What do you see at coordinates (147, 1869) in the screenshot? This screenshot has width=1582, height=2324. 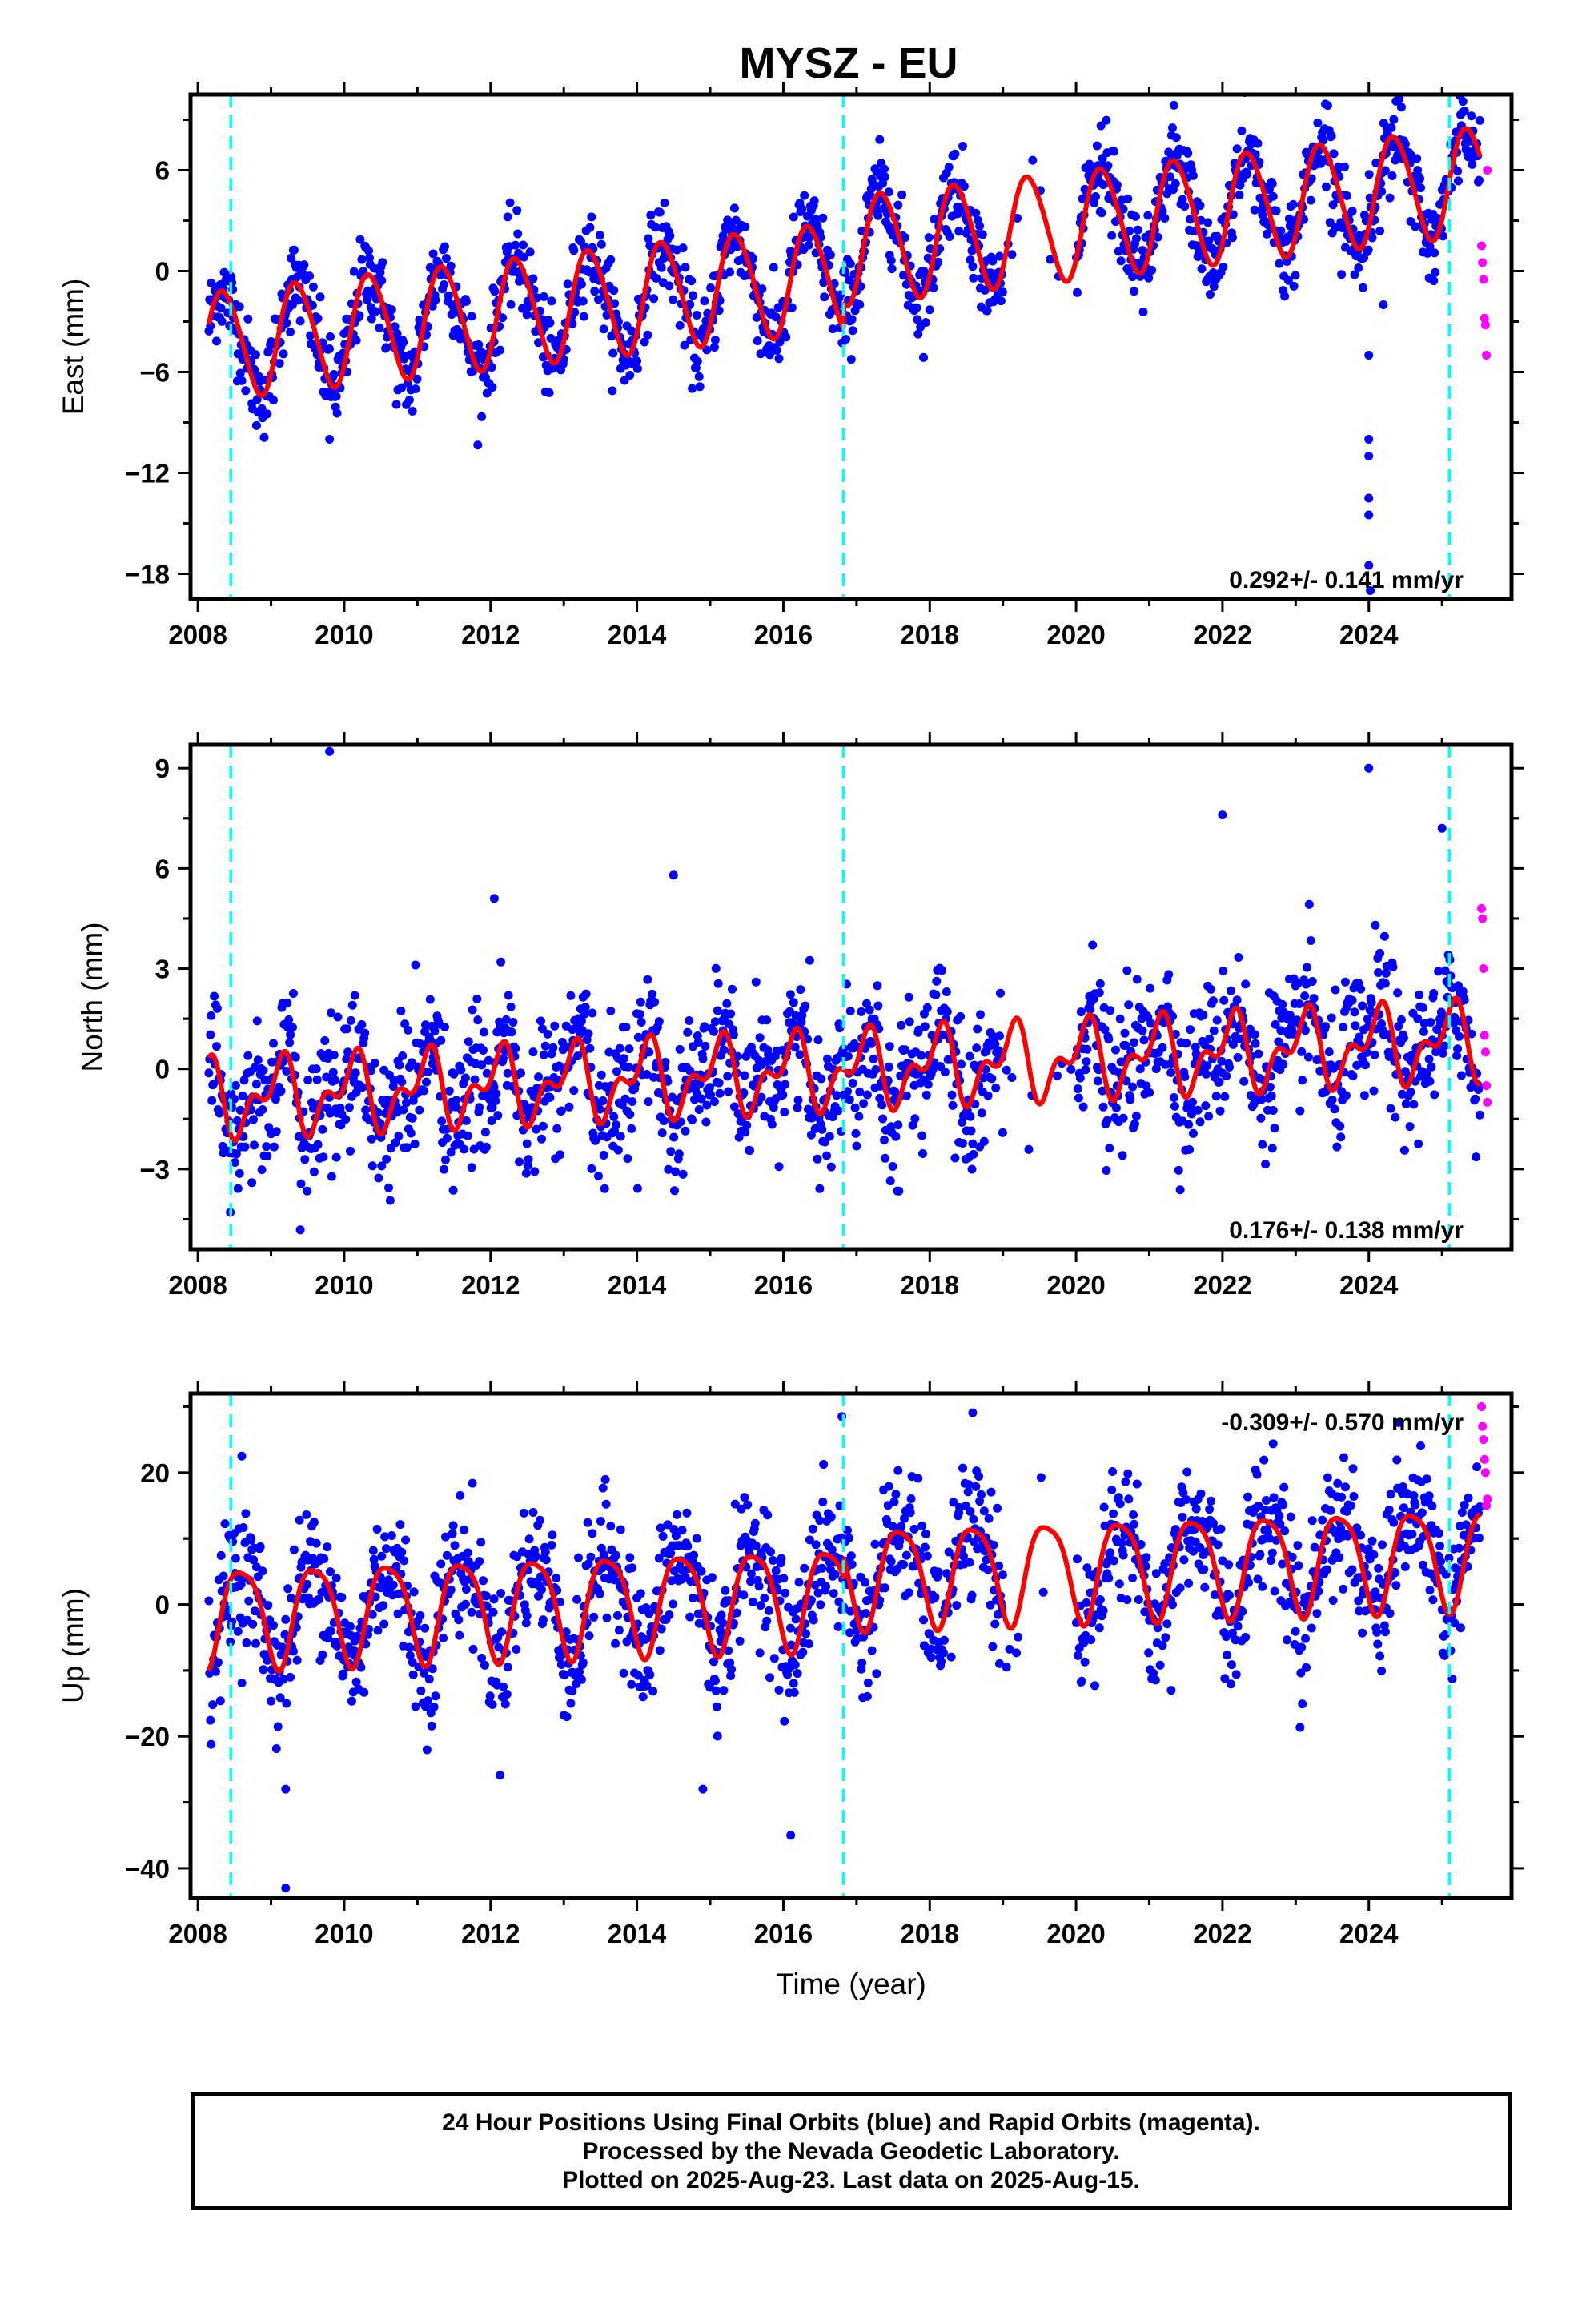 I see `y-tick-label: −40` at bounding box center [147, 1869].